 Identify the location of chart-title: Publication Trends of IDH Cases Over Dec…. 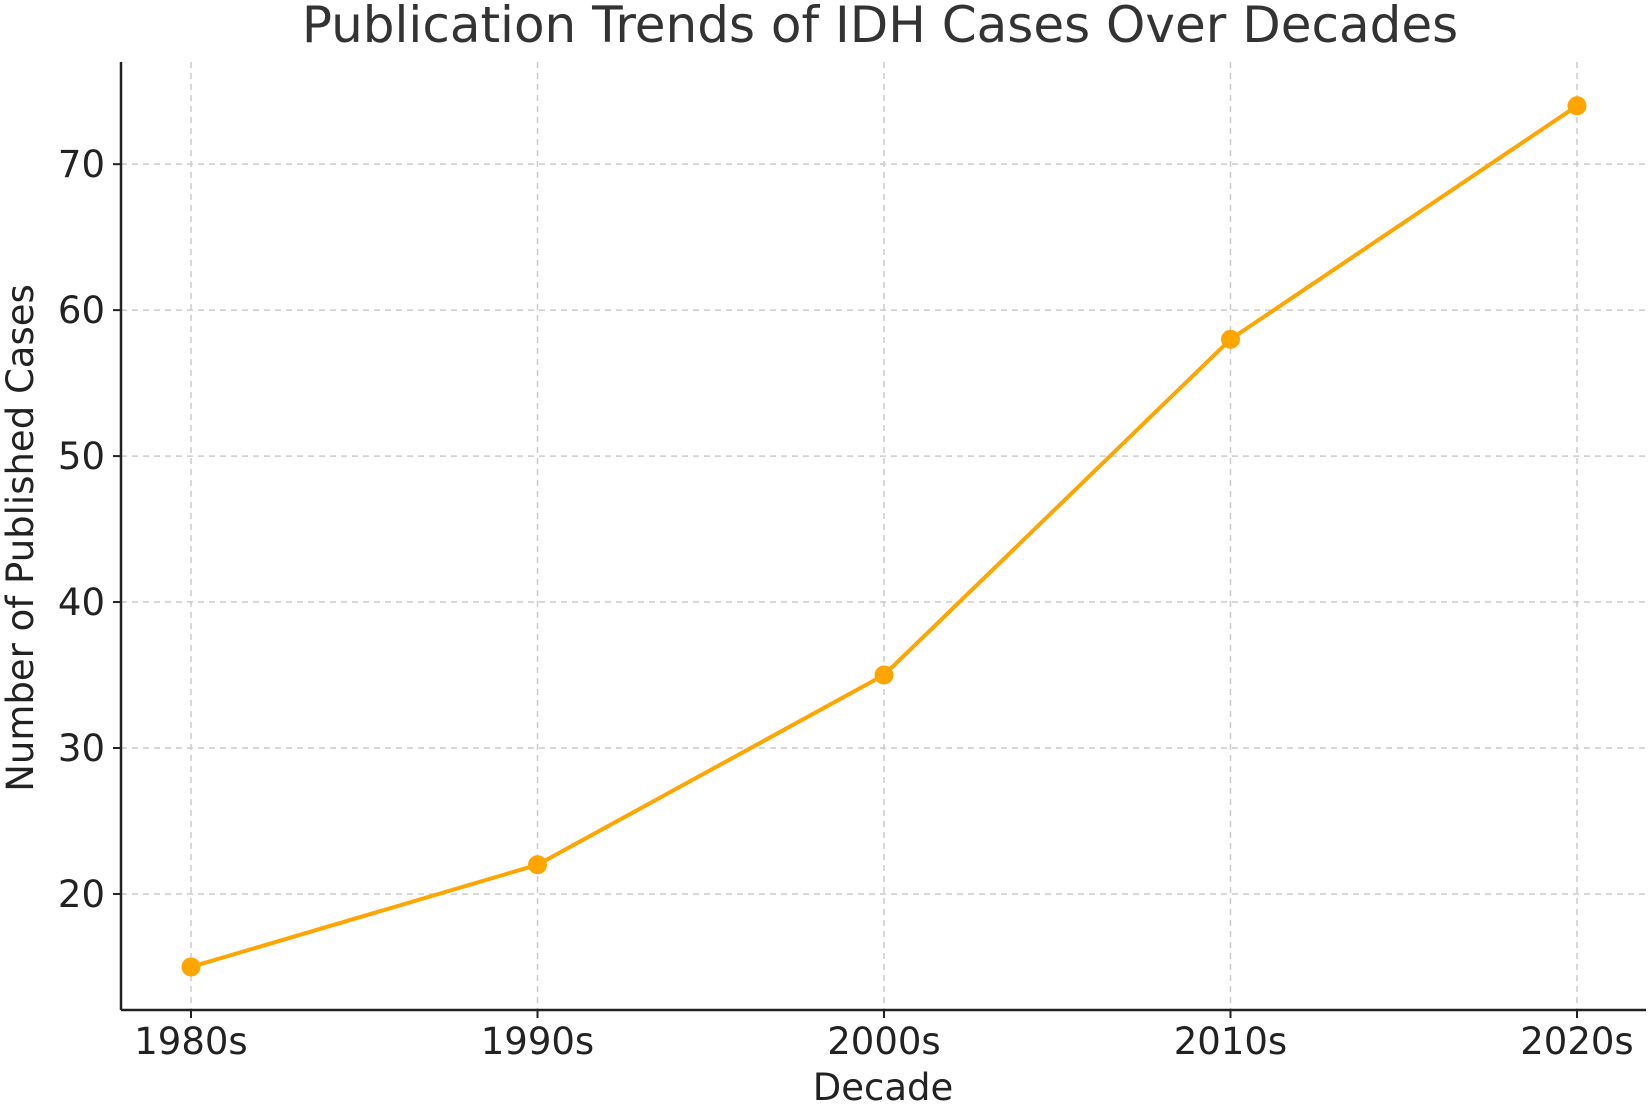
(880, 27).